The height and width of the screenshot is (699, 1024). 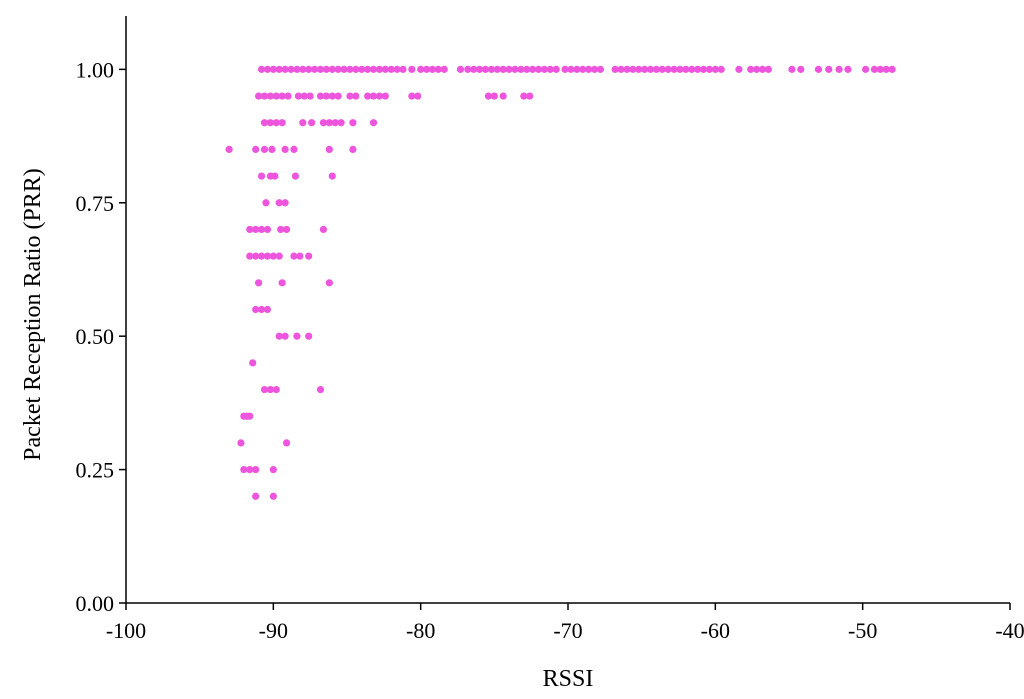 I want to click on x-tick-label: -50, so click(x=862, y=630).